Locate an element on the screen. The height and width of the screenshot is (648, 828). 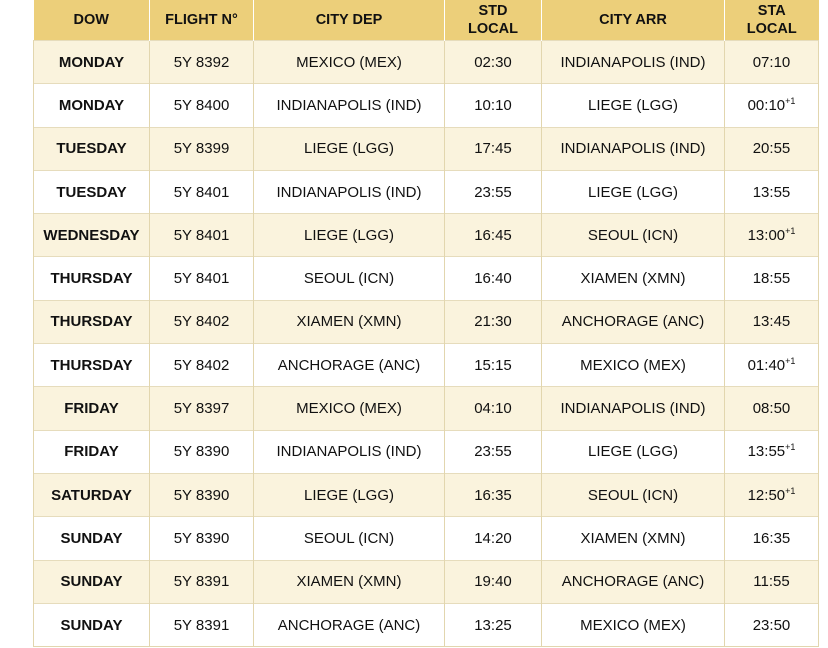
cell-sta-local: 18:55 is located at coordinates (771, 278).